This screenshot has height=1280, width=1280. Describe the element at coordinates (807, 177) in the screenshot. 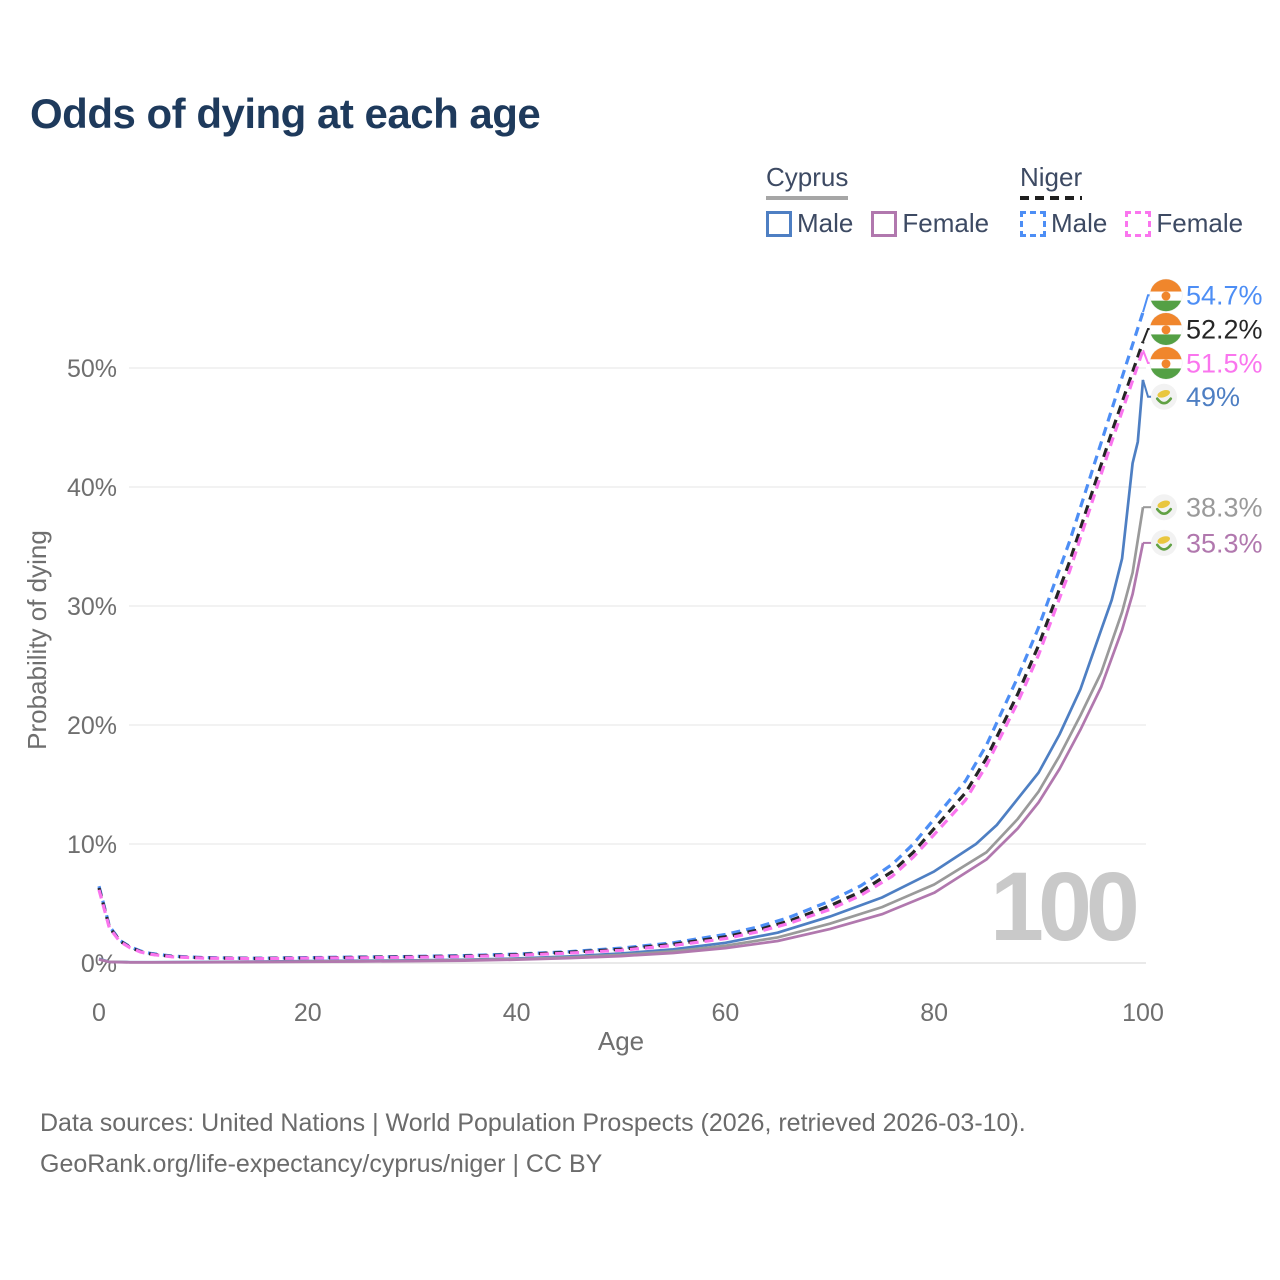

I see `legend-group-title-cyprus: Cyprus` at that location.